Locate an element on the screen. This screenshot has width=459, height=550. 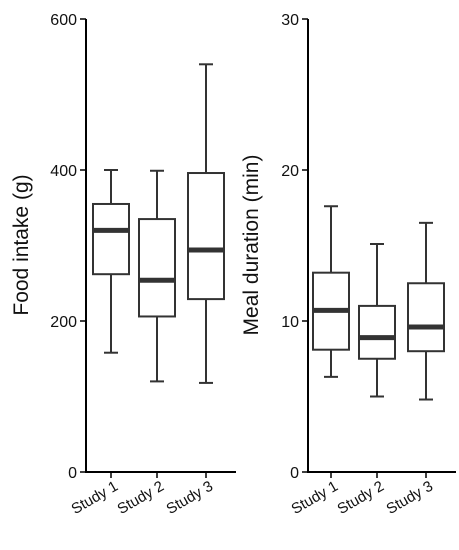
y-tick-label: 20 is located at coordinates (290, 171).